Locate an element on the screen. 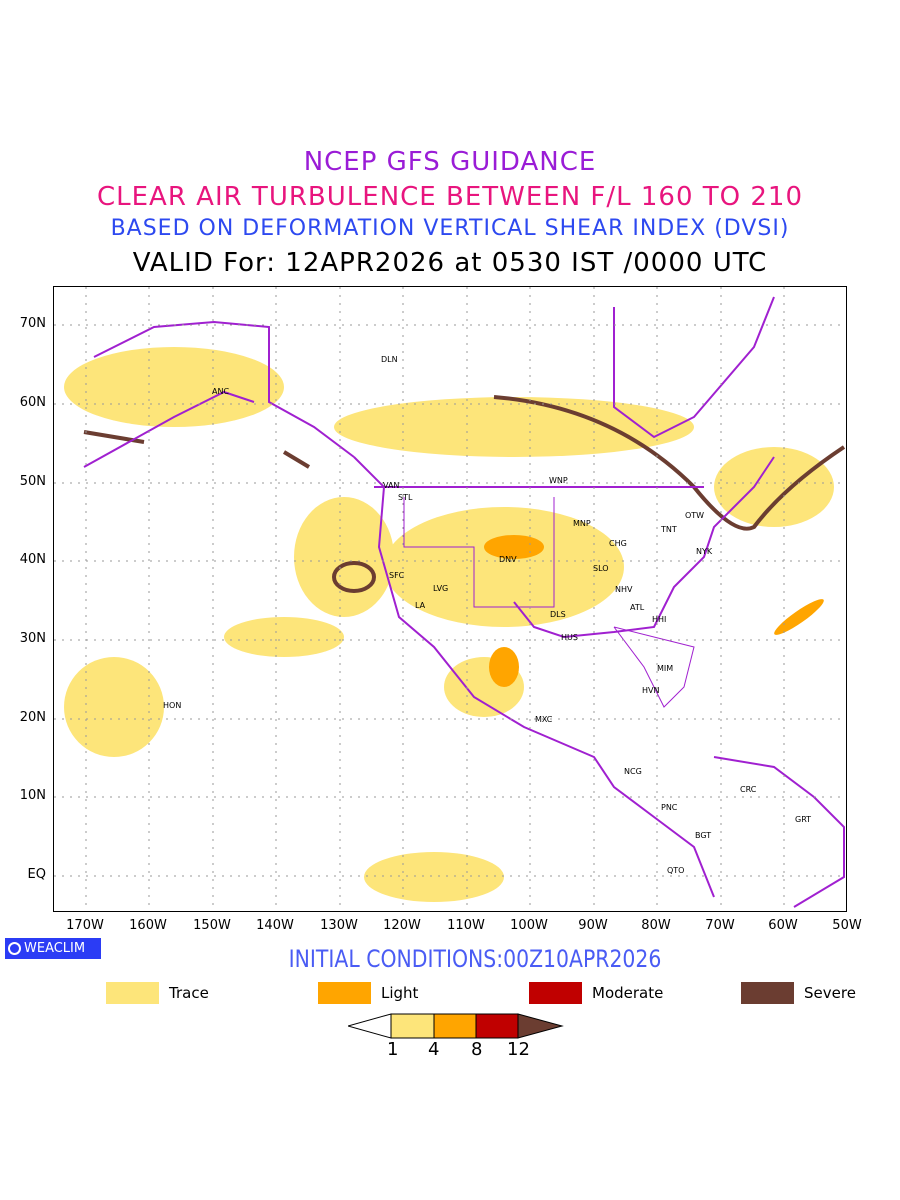 Image resolution: width=900 pixels, height=1200 pixels. legend-moderate: Moderate is located at coordinates (596, 993).